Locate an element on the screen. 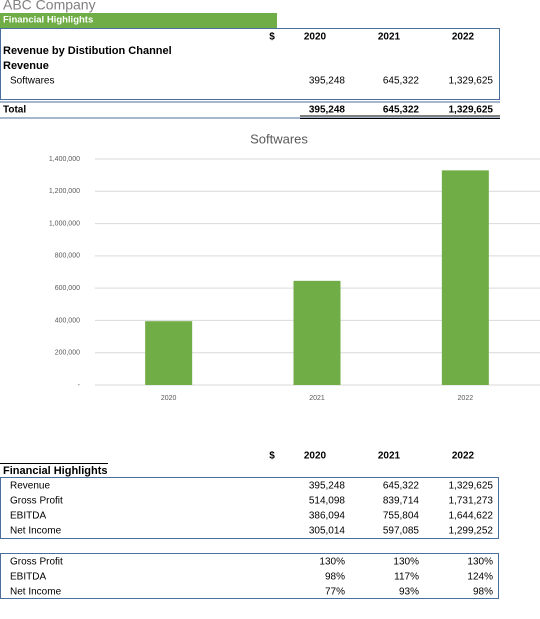 This screenshot has height=619, width=540. cell: 1,731,273 is located at coordinates (471, 501).